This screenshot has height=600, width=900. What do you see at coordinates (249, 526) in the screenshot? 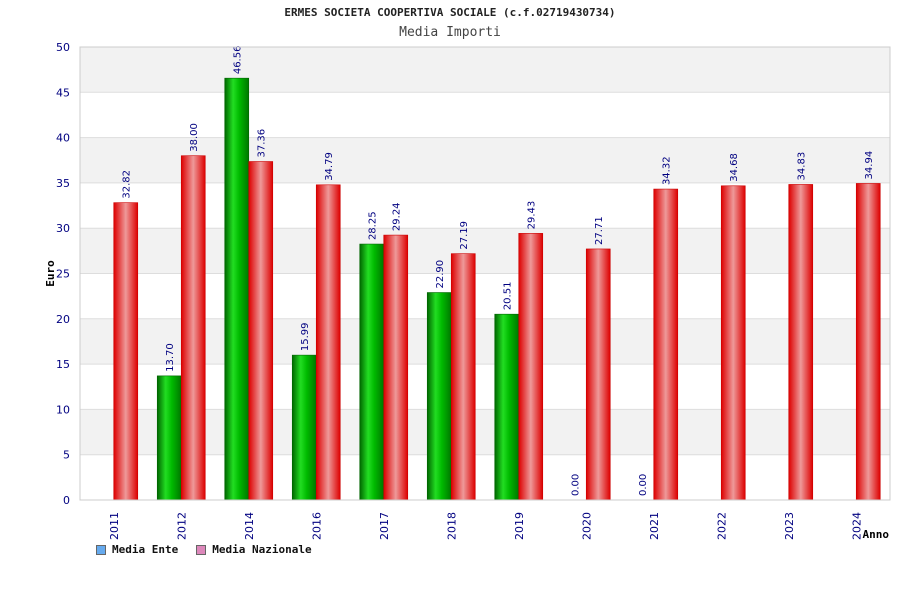
I see `x-tick-label: 2014` at bounding box center [249, 526].